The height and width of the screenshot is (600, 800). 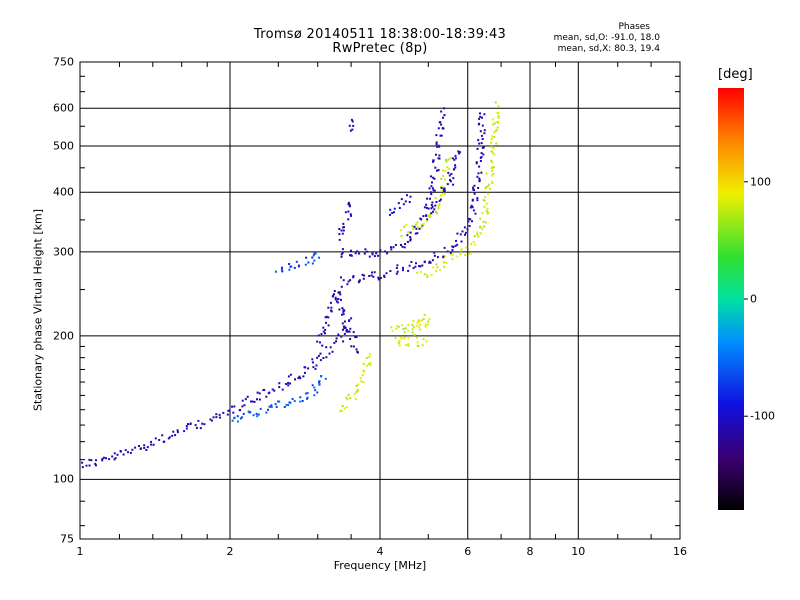 What do you see at coordinates (762, 416) in the screenshot?
I see `colorbar-tick-label: -100` at bounding box center [762, 416].